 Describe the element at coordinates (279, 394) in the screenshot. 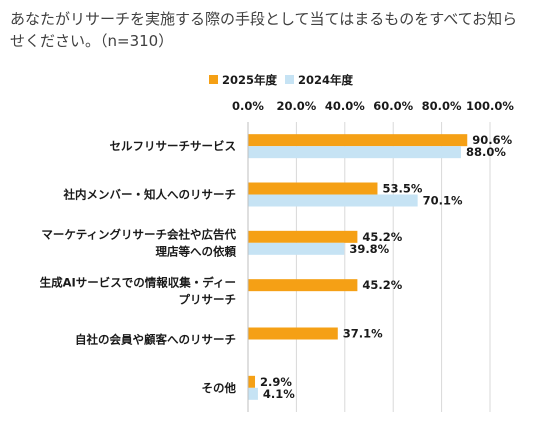

I see `data-label: 4.1%` at that location.